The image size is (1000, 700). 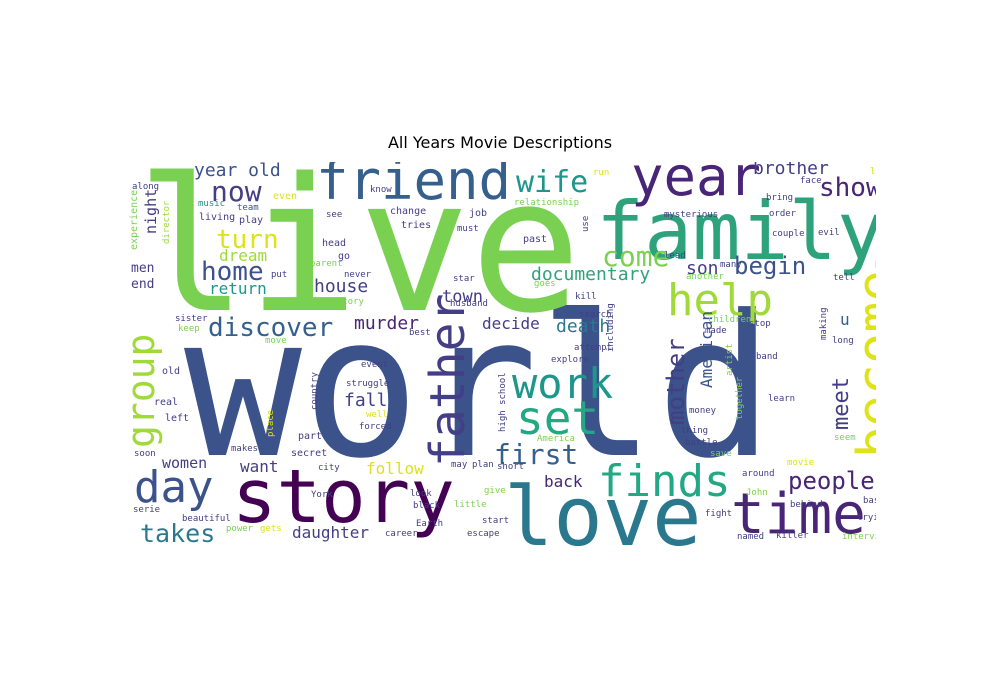 What do you see at coordinates (510, 467) in the screenshot?
I see `word-short: short` at bounding box center [510, 467].